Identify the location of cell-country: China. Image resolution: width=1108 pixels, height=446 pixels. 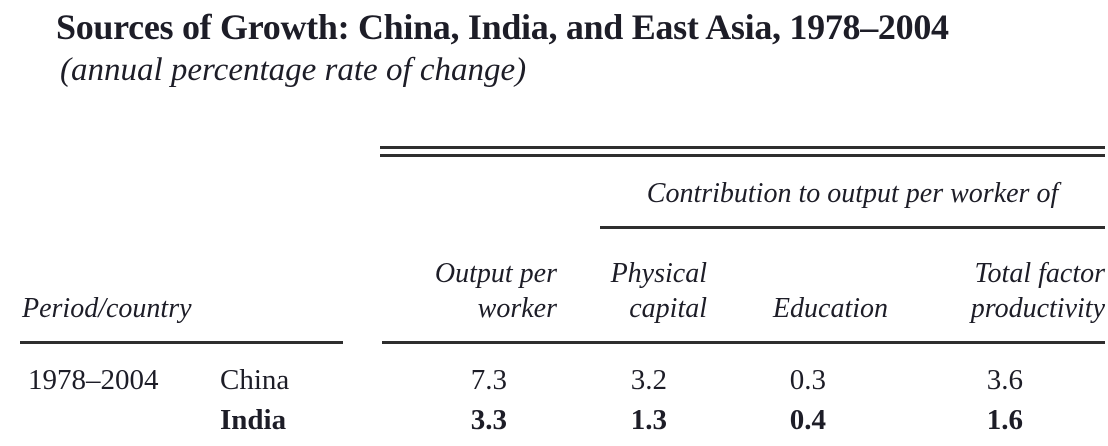
(255, 380).